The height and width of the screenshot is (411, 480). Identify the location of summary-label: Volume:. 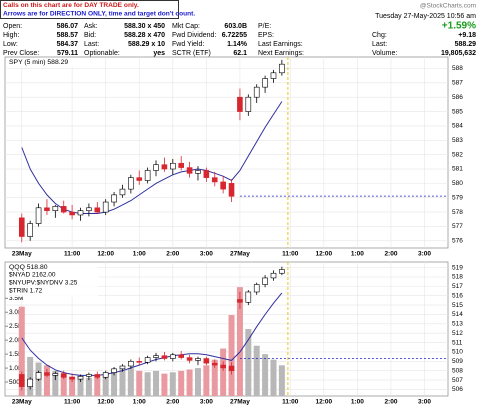
(384, 53).